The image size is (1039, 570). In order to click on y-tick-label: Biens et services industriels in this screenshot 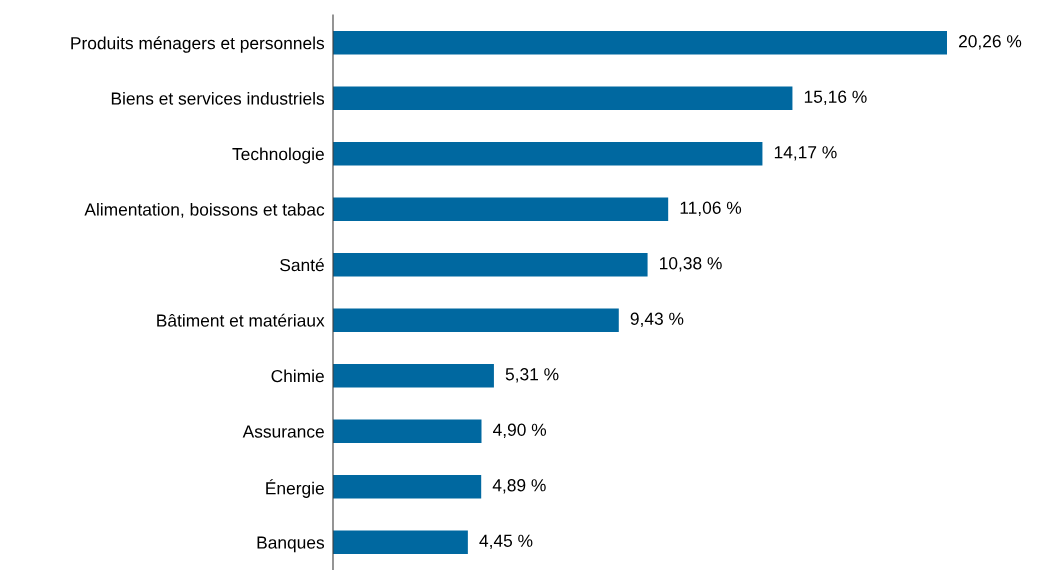, I will do `click(218, 98)`.